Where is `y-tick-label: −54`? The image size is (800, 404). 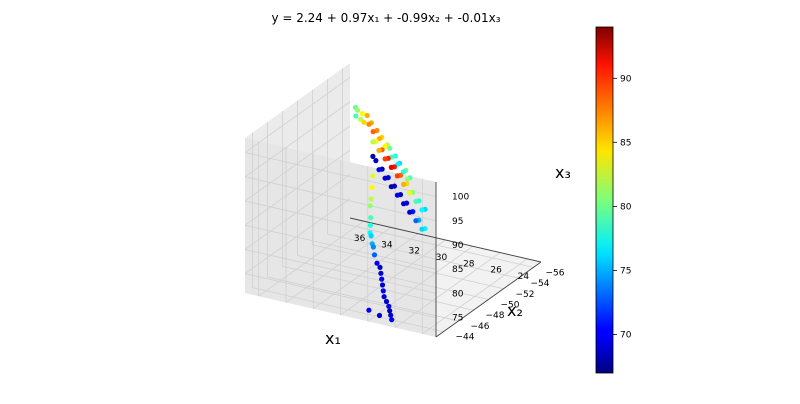
y-tick-label: −54 is located at coordinates (540, 284).